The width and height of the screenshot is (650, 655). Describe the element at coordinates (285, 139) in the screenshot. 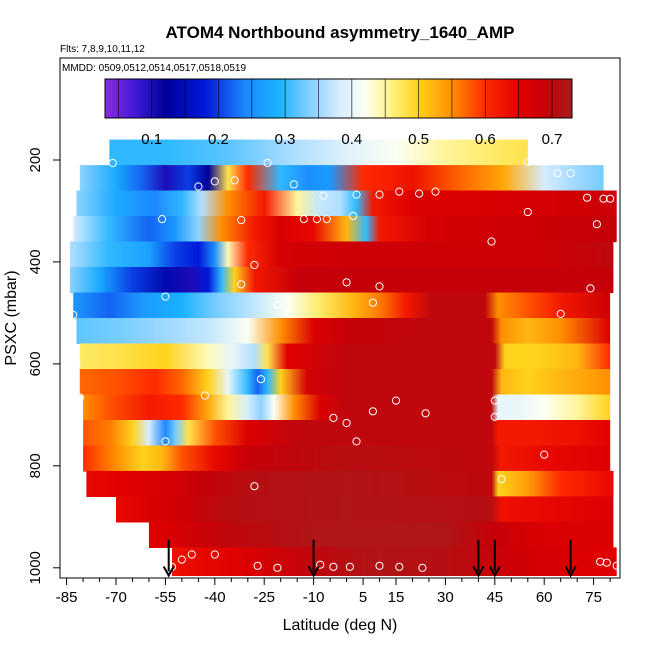

I see `colorbar-tick-label: 0.3` at that location.